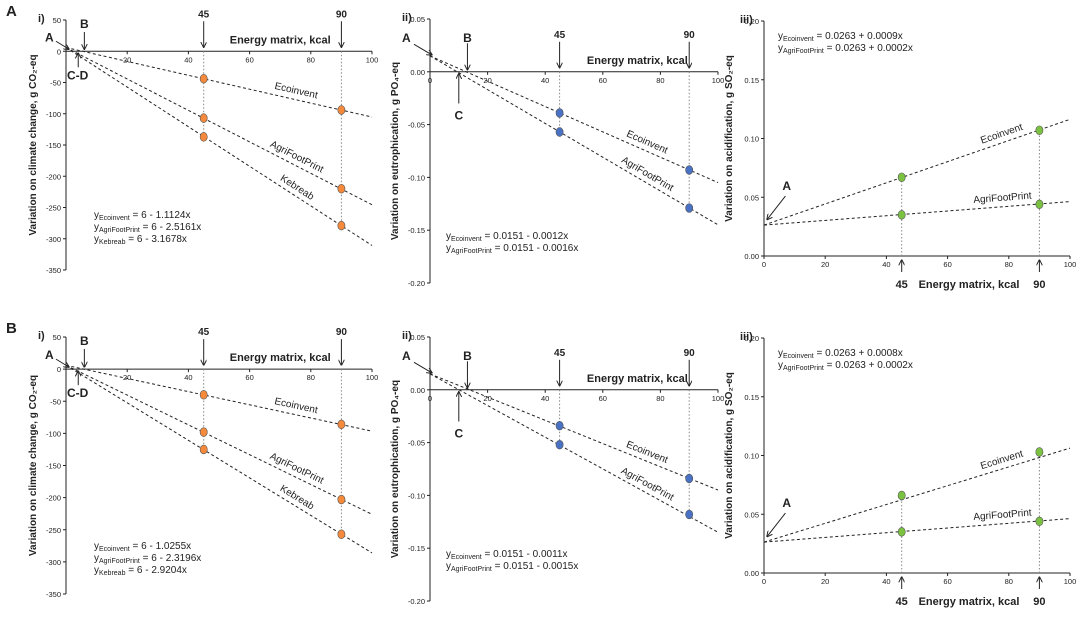  I want to click on equation-text: = 6 - 2.5161x, so click(170, 227).